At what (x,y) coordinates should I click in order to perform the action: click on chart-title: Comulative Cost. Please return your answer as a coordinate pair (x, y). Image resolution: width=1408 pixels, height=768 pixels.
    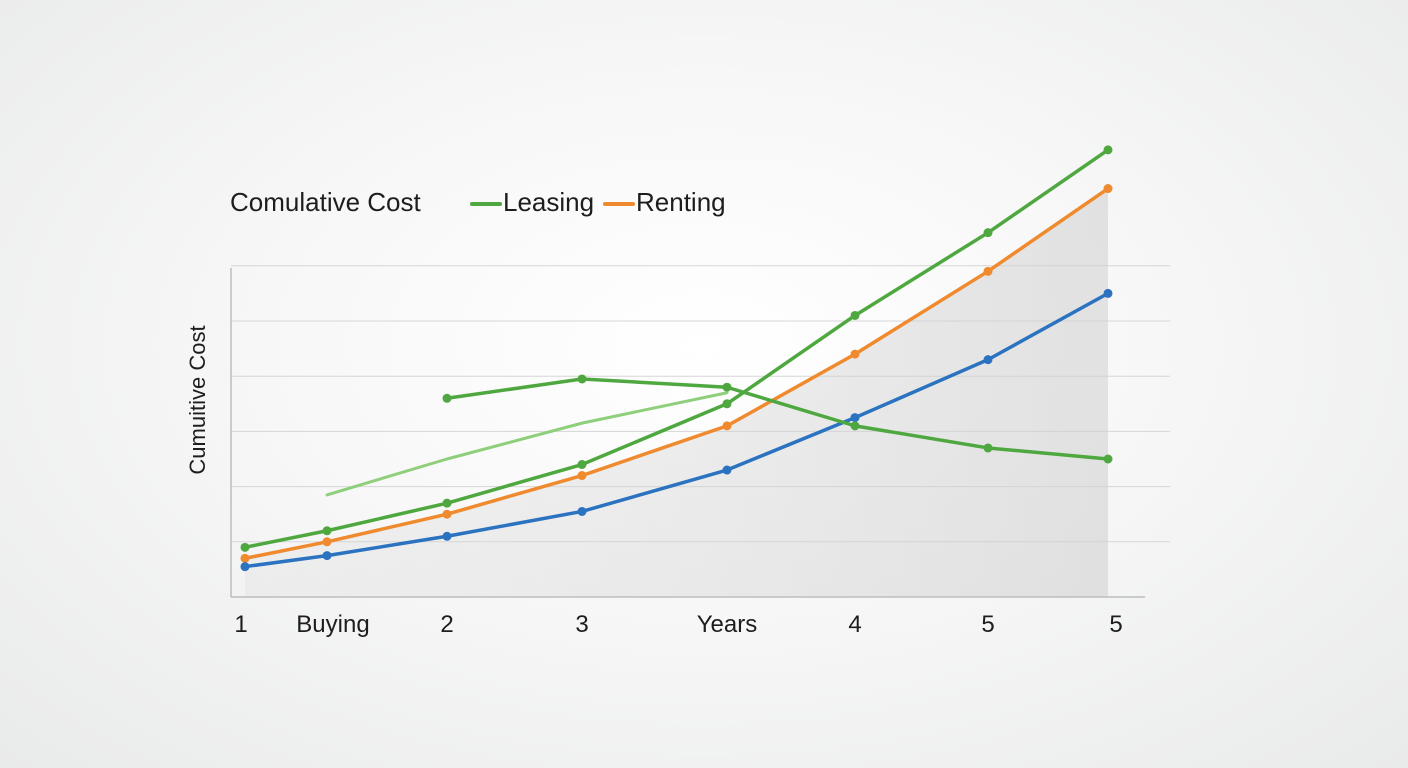
    Looking at the image, I should click on (325, 202).